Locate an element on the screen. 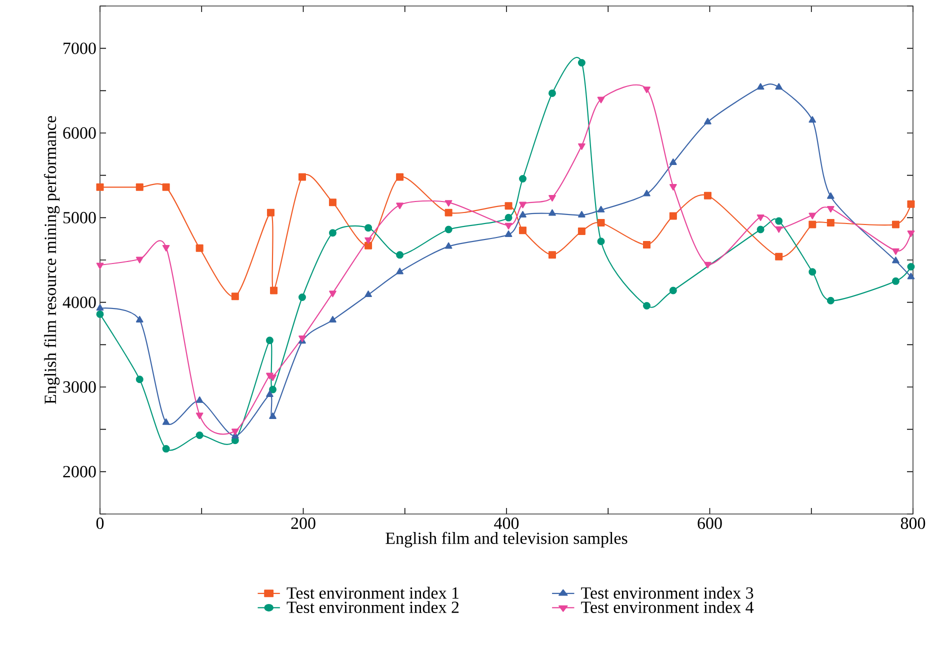  y-tick-label: 2000 is located at coordinates (79, 472).